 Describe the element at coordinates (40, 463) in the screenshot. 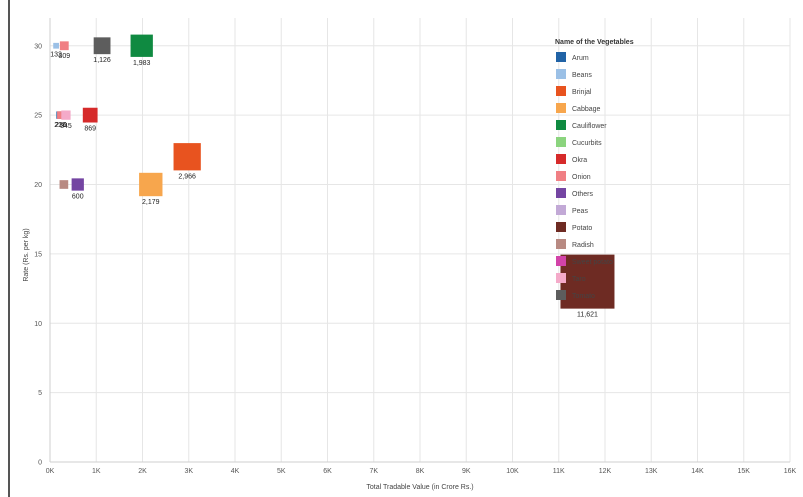

I see `y-tick-label: 0` at that location.